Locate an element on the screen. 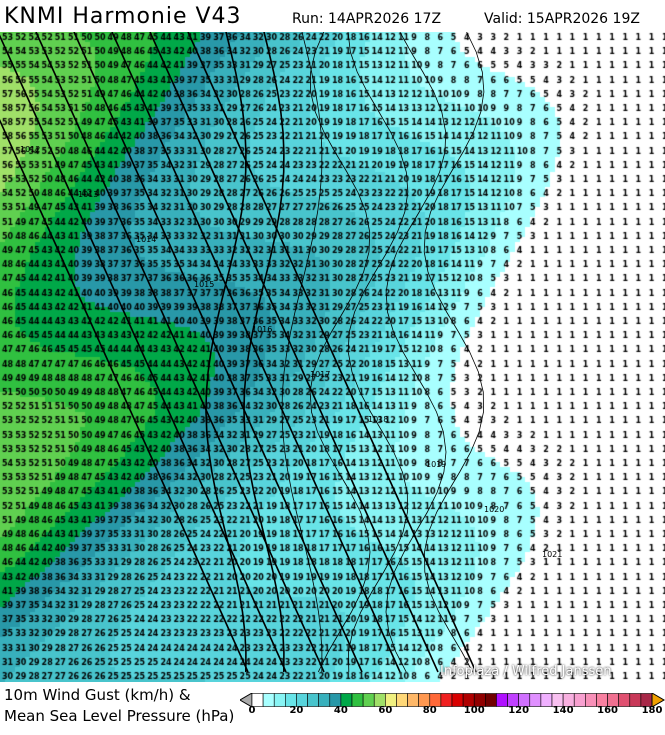 The height and width of the screenshot is (735, 665). colorbar is located at coordinates (452, 700).